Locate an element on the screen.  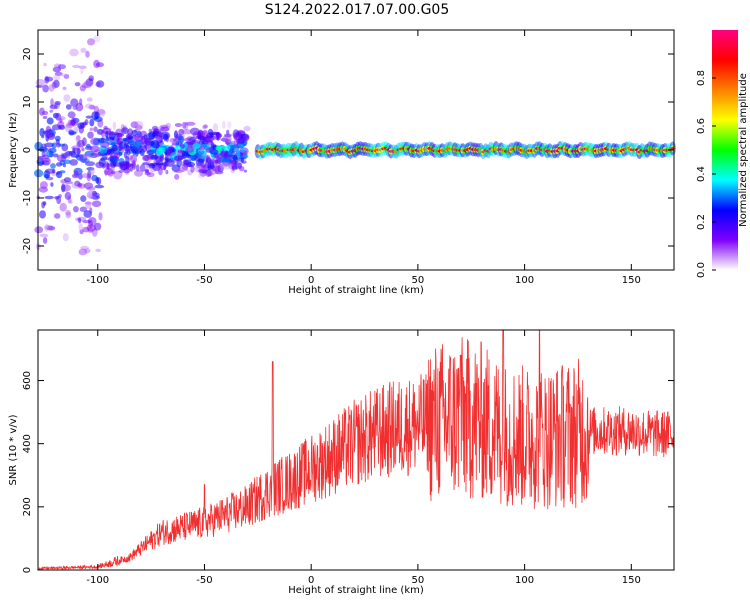
spectrogram-x-tick-label: 50 is located at coordinates (418, 280).